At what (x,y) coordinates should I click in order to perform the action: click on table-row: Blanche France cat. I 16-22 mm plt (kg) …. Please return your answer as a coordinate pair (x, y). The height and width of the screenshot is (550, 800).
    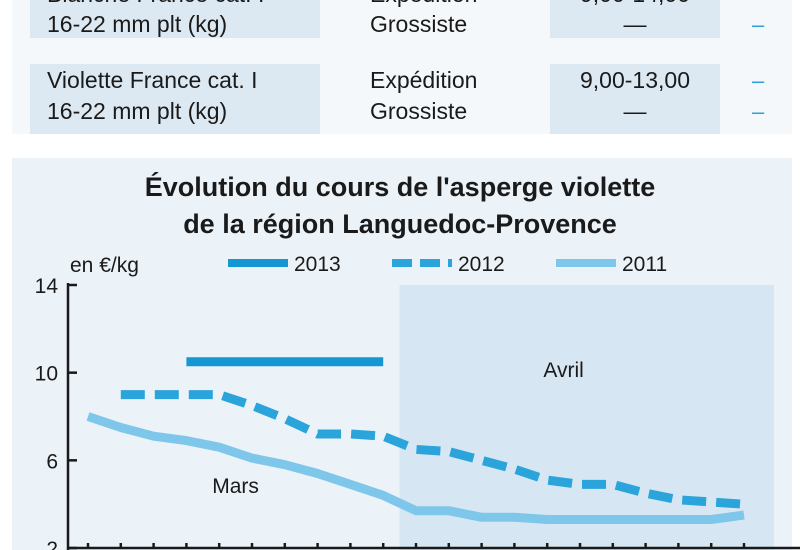
    Looking at the image, I should click on (402, 19).